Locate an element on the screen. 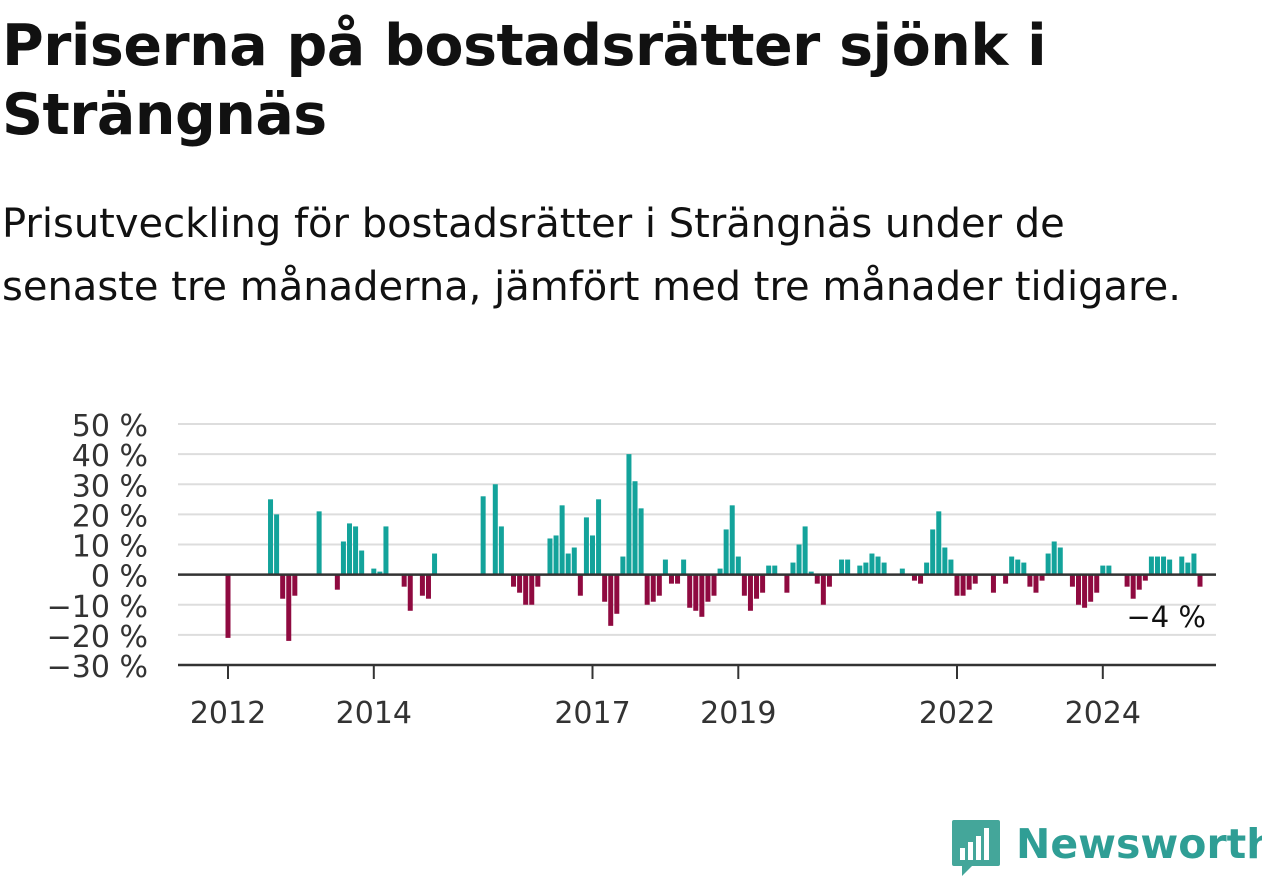 Image resolution: width=1262 pixels, height=879 pixels. last-value-label: −4 % is located at coordinates (1166, 617).